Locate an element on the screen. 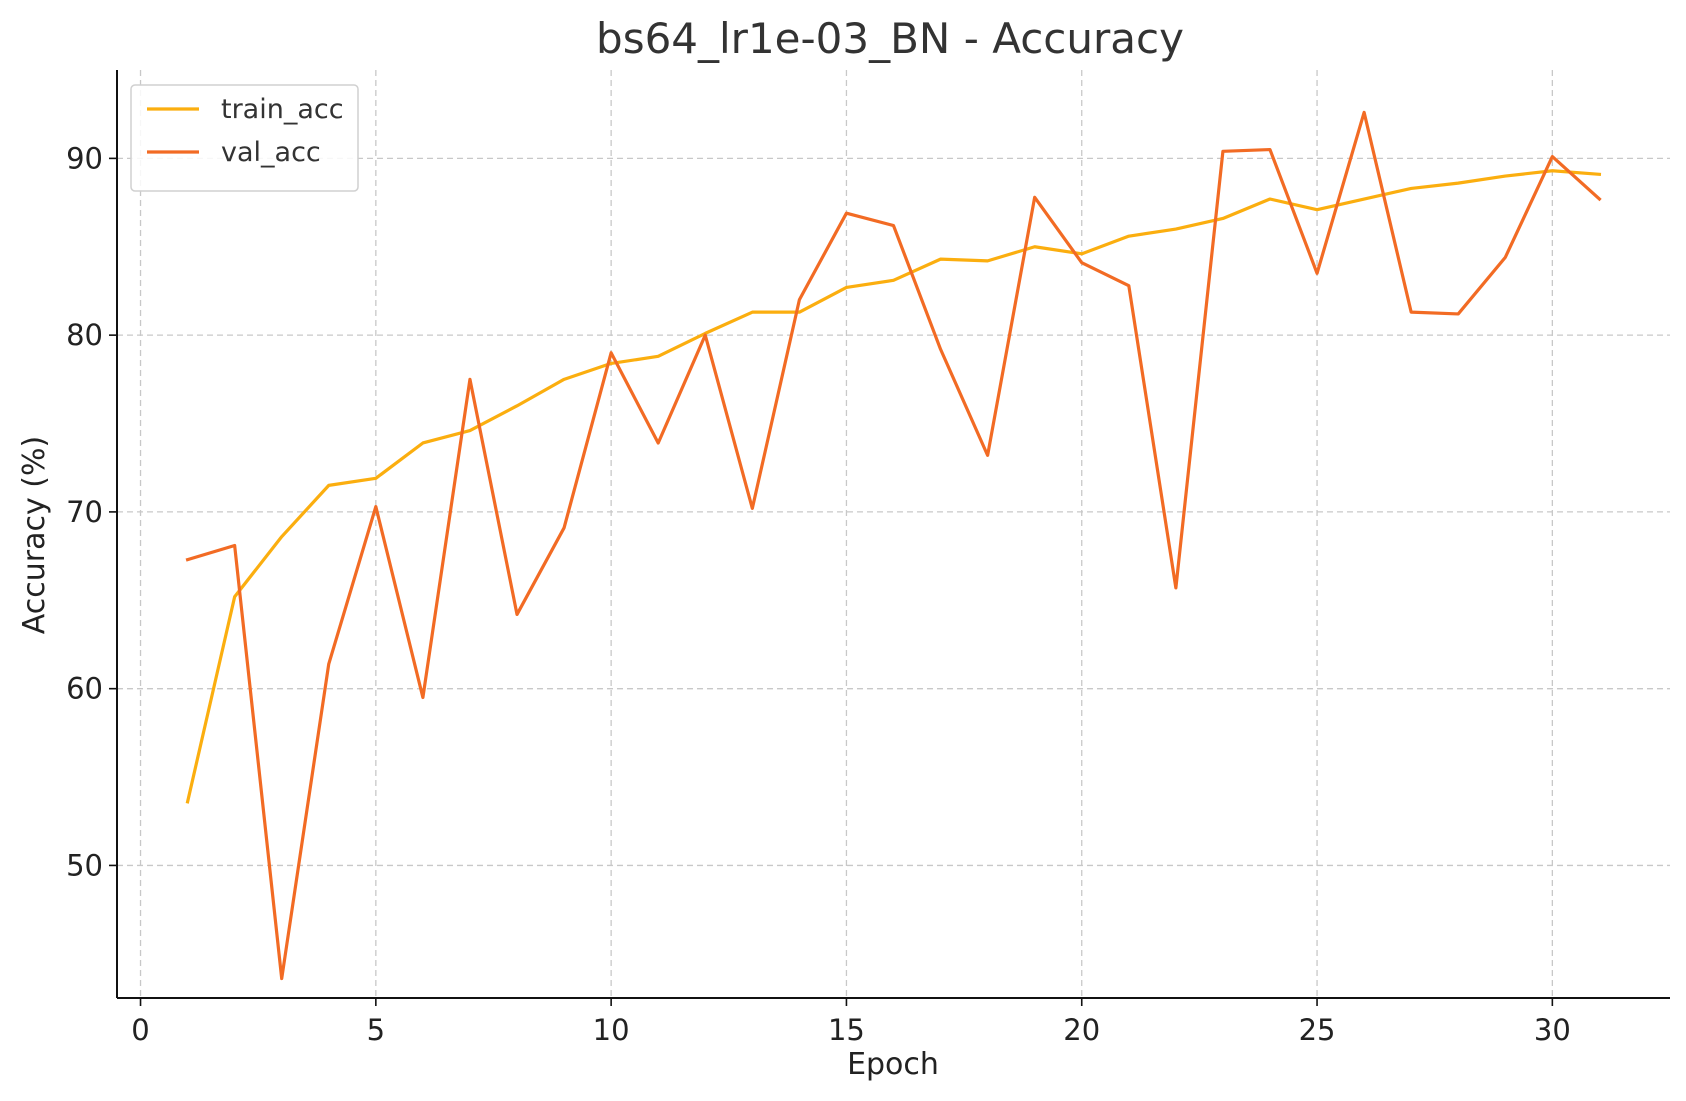 The width and height of the screenshot is (1686, 1101). chart-title: bs64_lr1e-03_BN - Accuracy is located at coordinates (890, 38).